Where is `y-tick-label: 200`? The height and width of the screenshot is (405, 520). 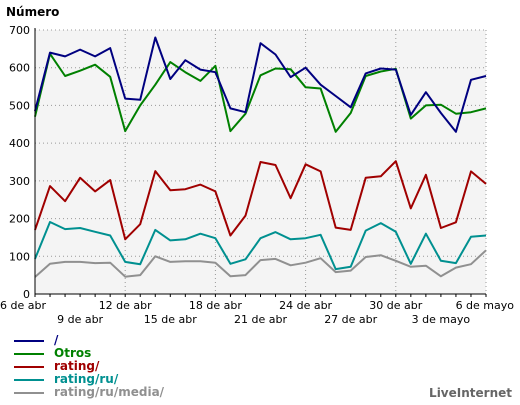 y-tick-label: 200 is located at coordinates (19, 219).